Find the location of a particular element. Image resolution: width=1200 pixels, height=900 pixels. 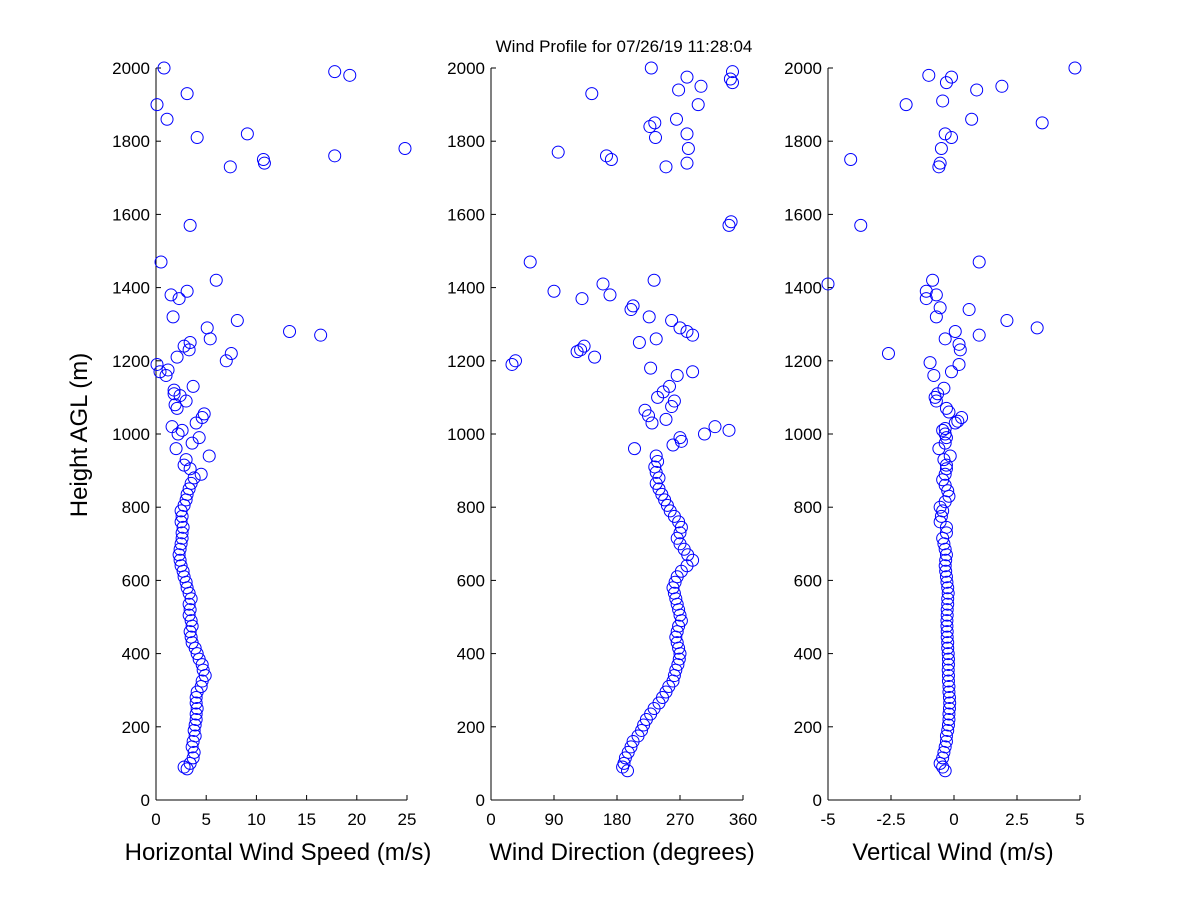

wind-direction-x-tick-label: 270 is located at coordinates (680, 819).